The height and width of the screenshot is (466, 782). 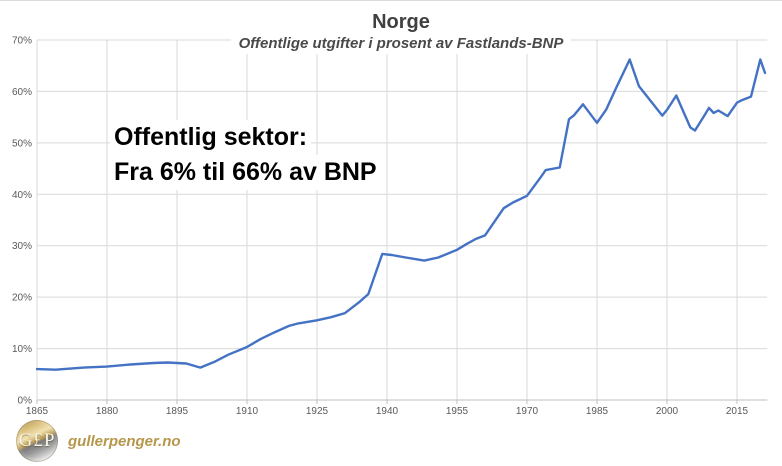 I want to click on y-tick-label: 60%, so click(x=22, y=92).